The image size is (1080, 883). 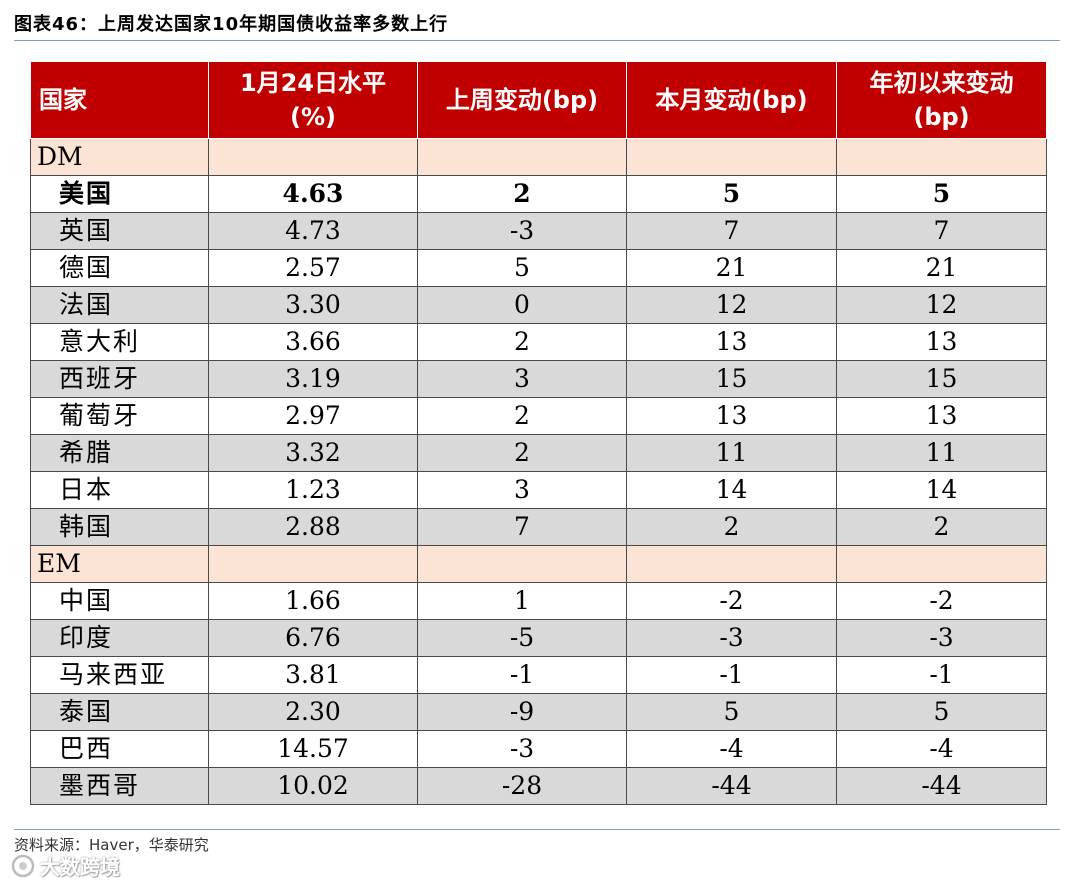 I want to click on week-change-cell: 1, so click(x=522, y=601).